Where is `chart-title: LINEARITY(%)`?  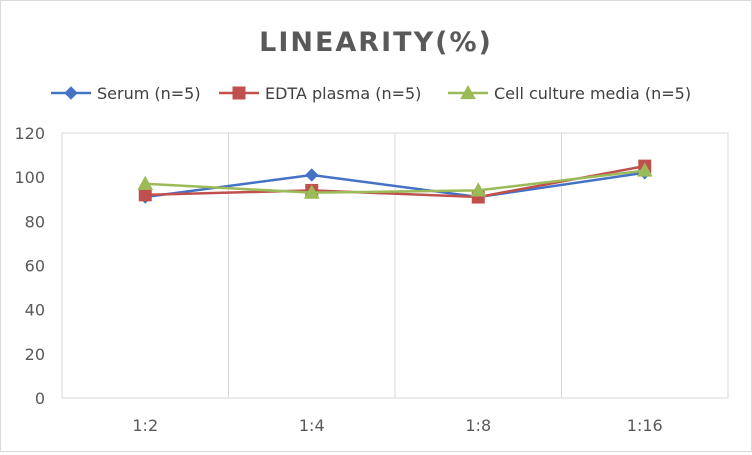
chart-title: LINEARITY(%) is located at coordinates (376, 42).